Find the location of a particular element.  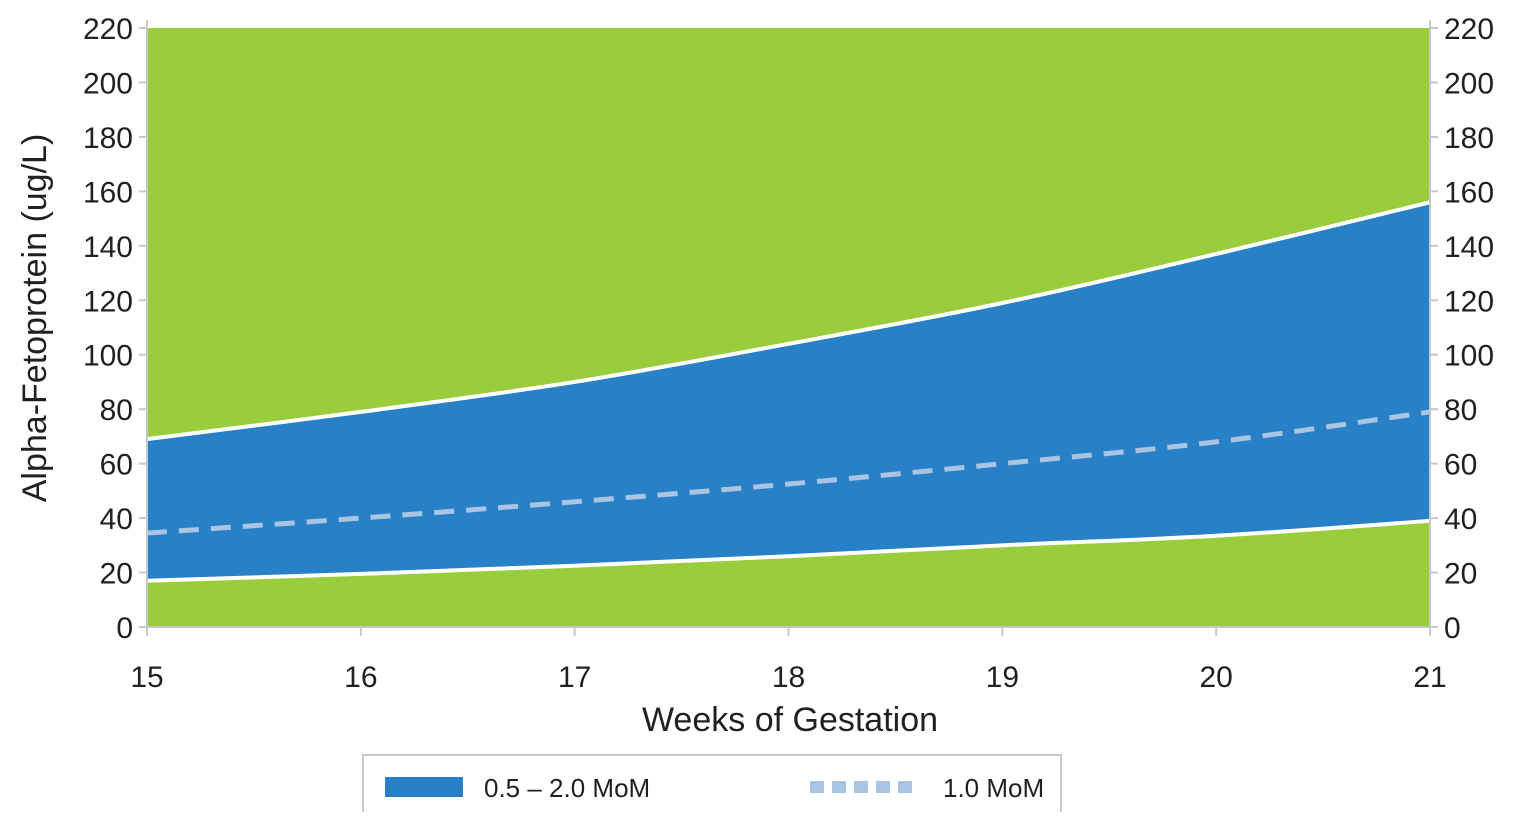

y-tick-label-left: 120 is located at coordinates (108, 301).